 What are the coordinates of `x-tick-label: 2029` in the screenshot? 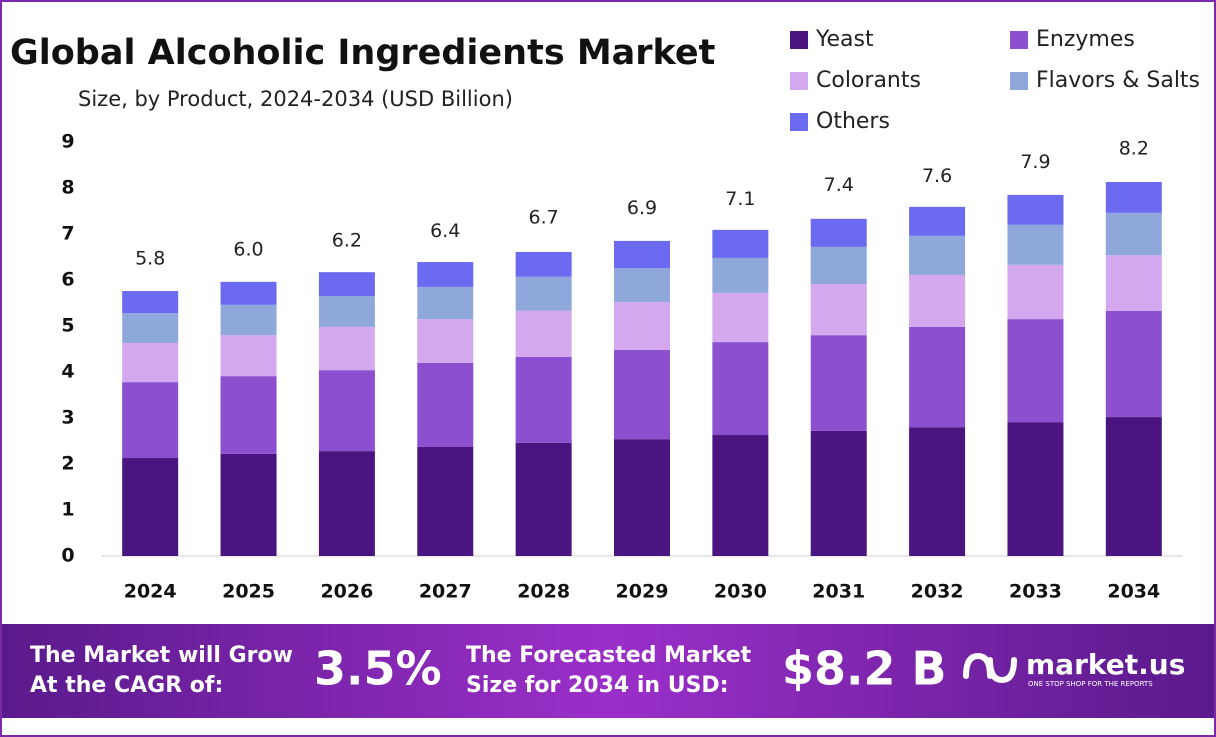 It's located at (642, 592).